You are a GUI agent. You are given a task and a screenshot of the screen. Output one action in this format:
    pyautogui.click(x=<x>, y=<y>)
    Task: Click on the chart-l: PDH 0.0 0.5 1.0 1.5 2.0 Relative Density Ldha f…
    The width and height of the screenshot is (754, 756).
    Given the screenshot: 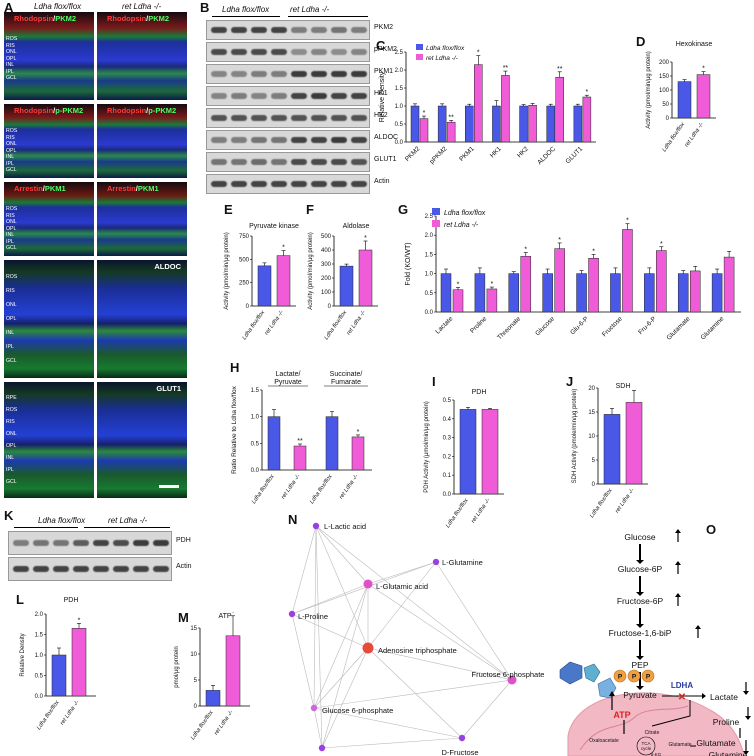 What is the action you would take?
    pyautogui.click(x=58, y=664)
    